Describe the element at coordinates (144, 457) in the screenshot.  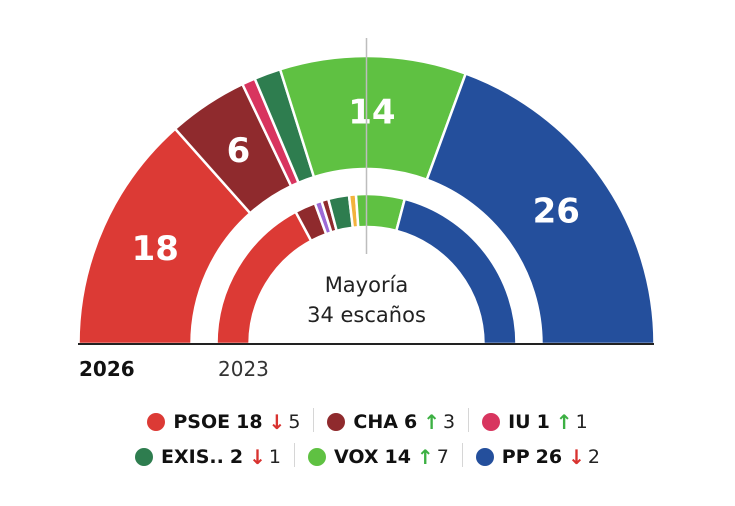
I see `legend-dot-exis` at that location.